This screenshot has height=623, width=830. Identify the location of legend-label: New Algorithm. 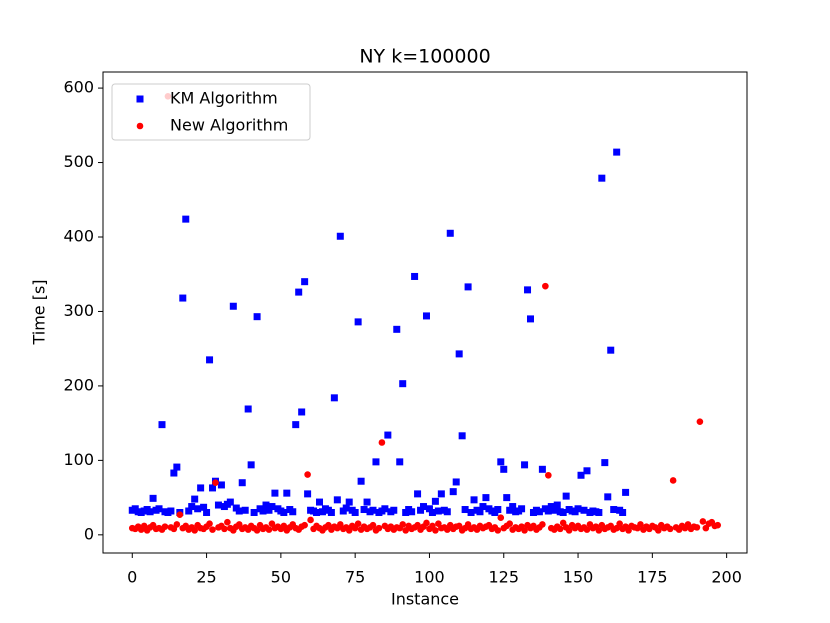
(229, 125).